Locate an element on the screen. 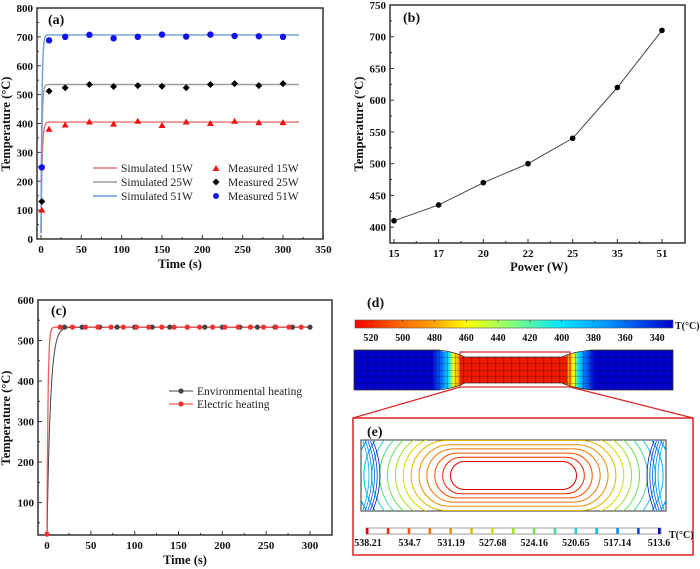 This screenshot has height=569, width=700. legend: Environmental heating Electric heating is located at coordinates (235, 398).